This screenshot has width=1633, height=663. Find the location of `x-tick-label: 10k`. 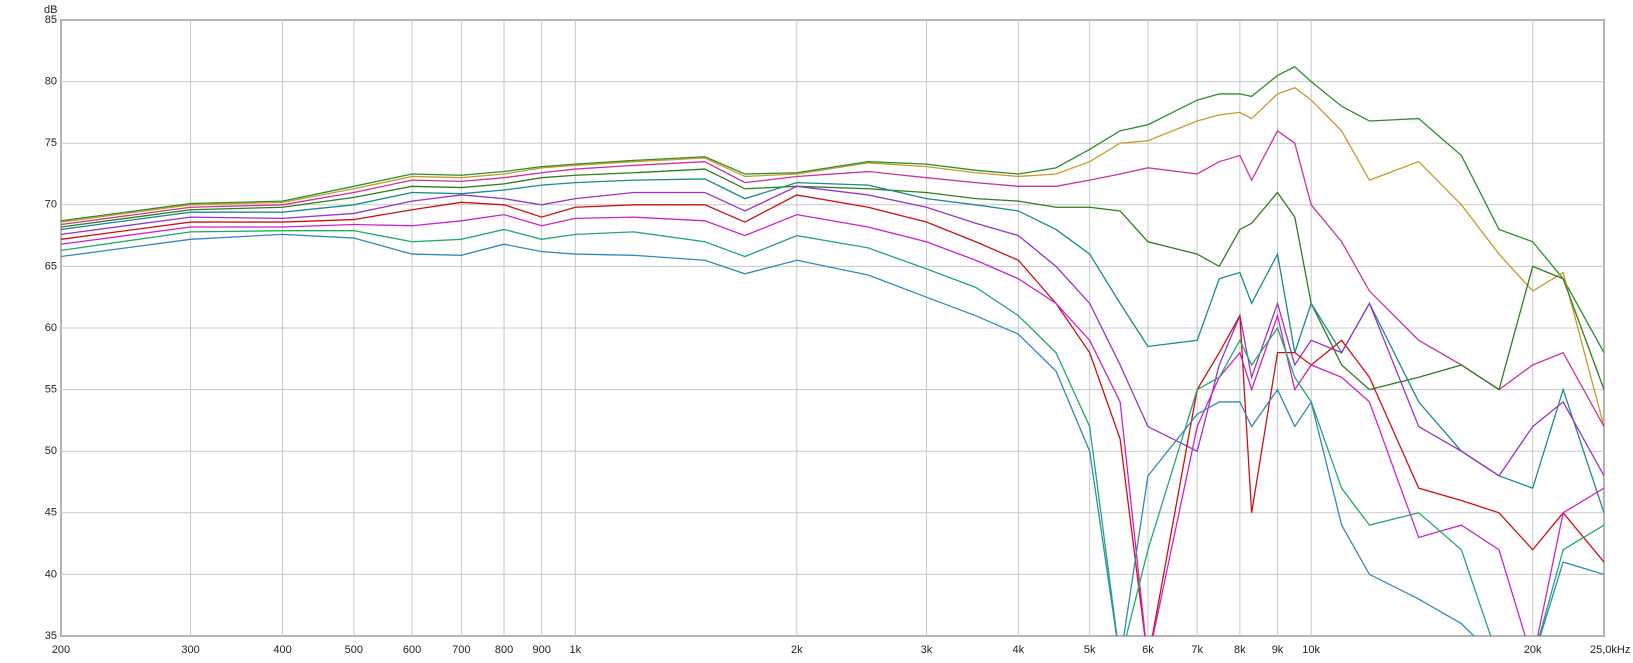

x-tick-label: 10k is located at coordinates (1311, 650).